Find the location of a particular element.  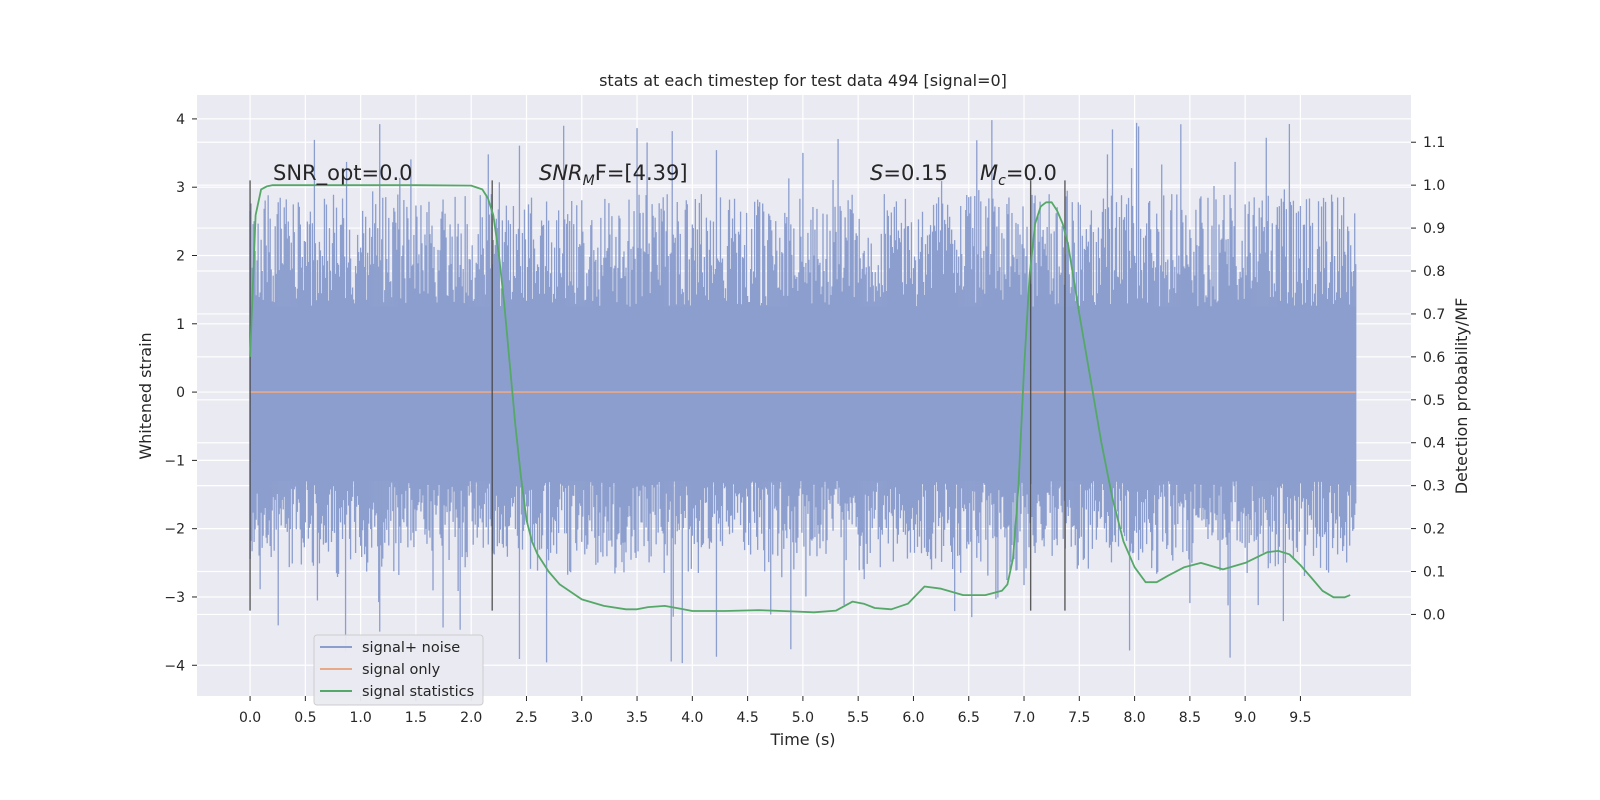

legend-box is located at coordinates (398, 670).